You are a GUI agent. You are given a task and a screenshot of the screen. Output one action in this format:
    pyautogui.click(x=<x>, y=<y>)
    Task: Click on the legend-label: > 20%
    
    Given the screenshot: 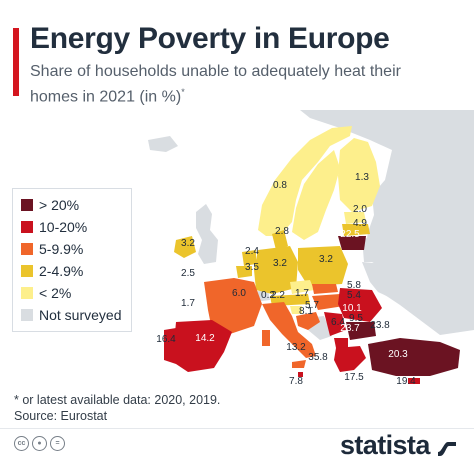 What is the action you would take?
    pyautogui.click(x=59, y=205)
    